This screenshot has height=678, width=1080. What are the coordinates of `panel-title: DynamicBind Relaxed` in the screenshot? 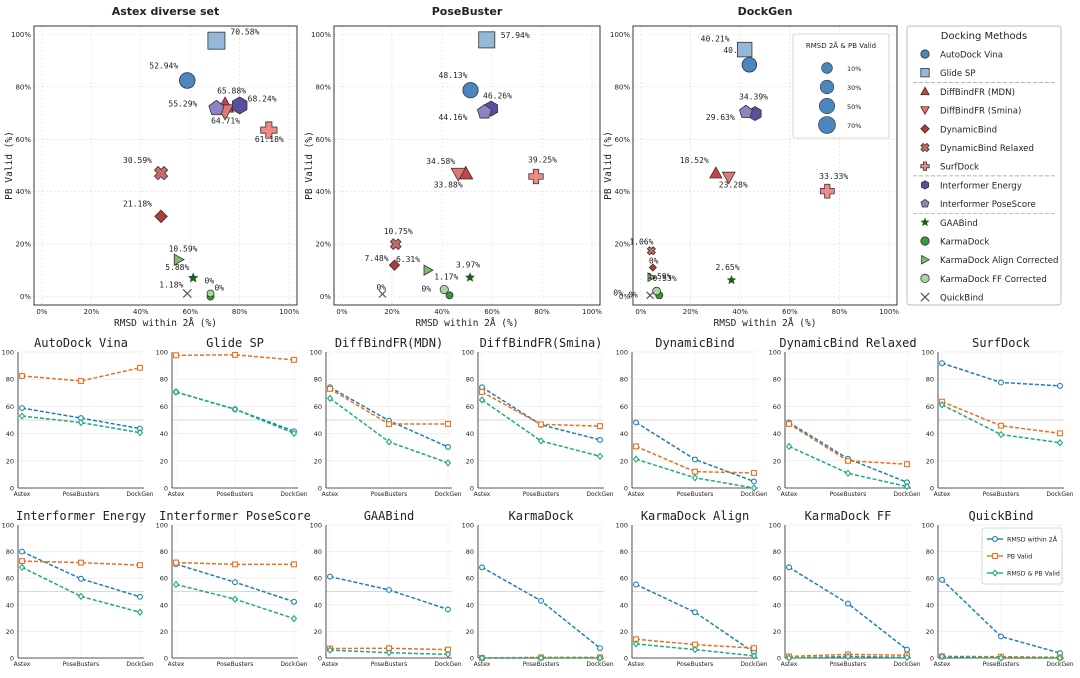 It's located at (847, 343).